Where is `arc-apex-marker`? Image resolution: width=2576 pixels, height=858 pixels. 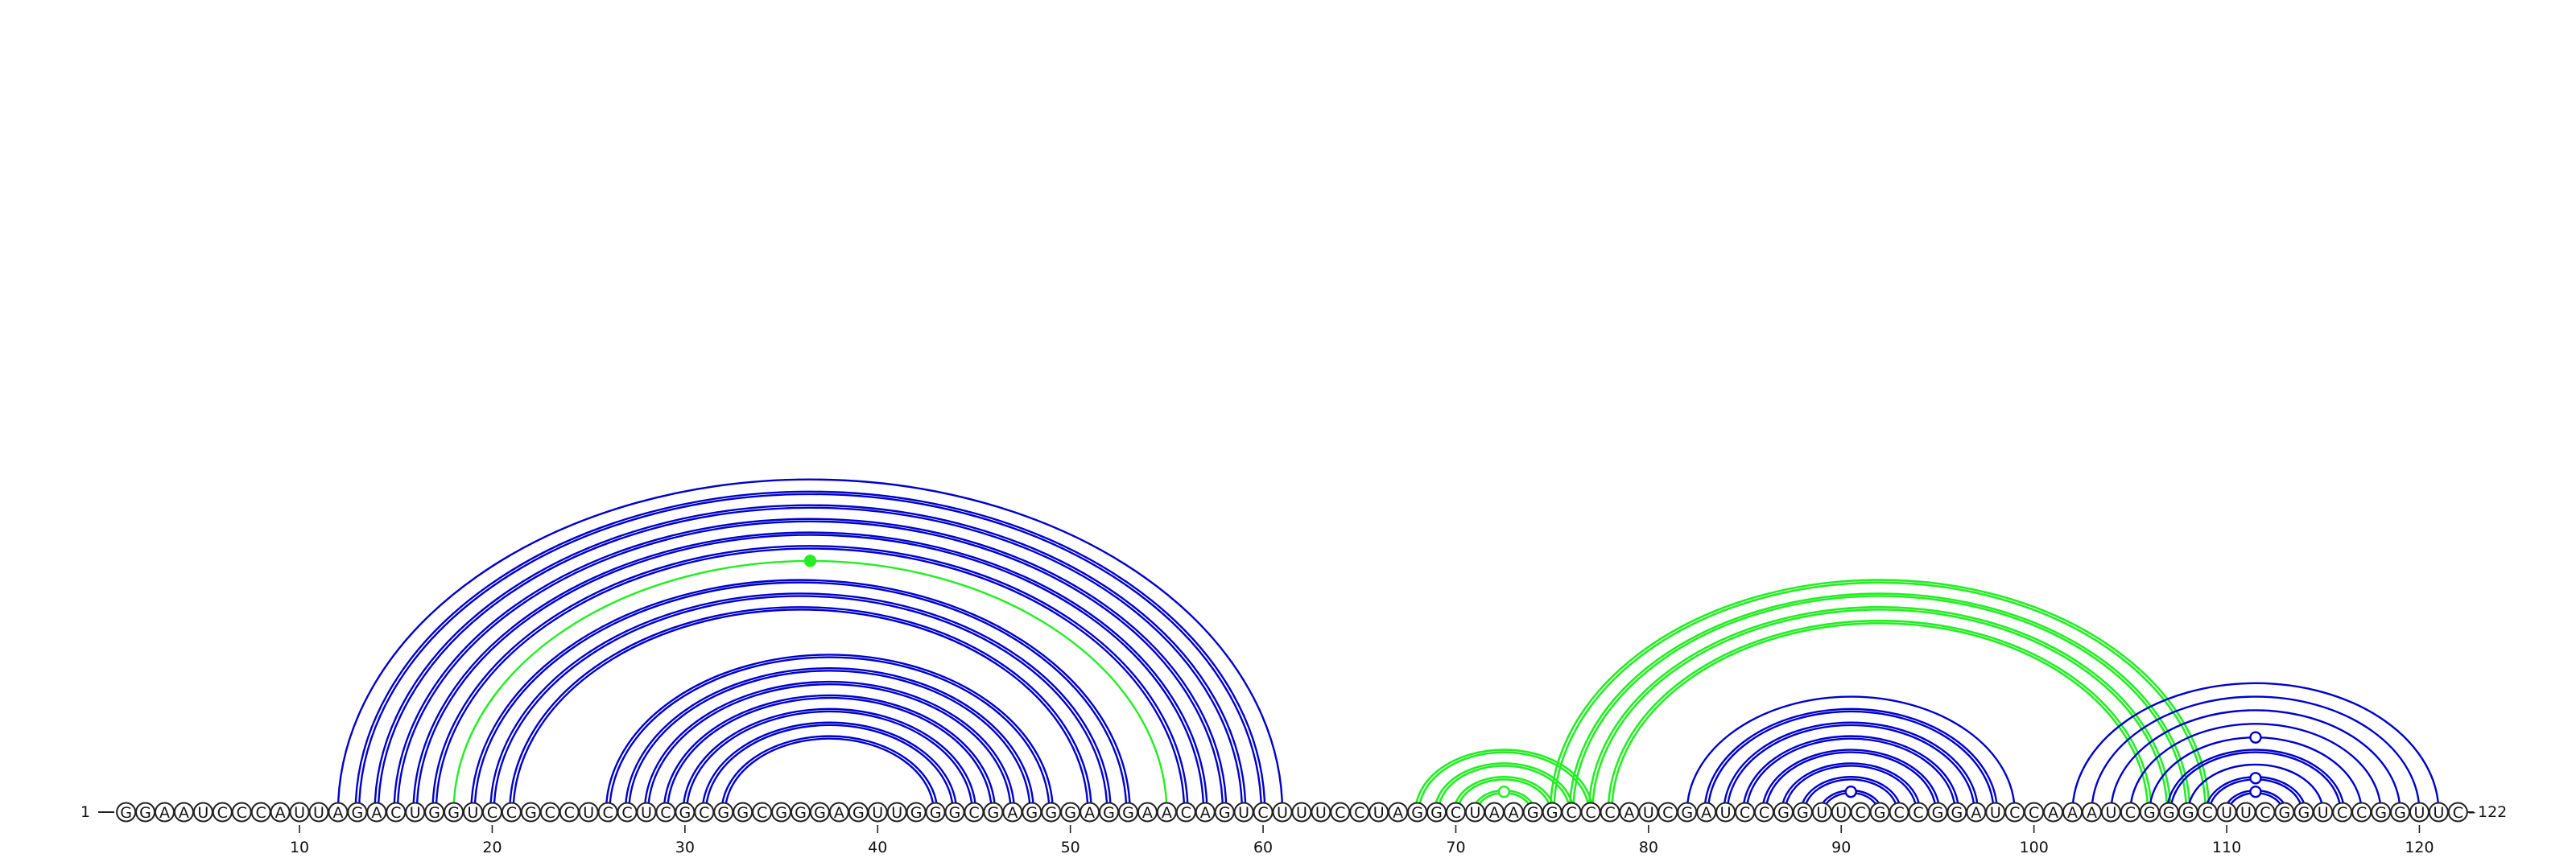 arc-apex-marker is located at coordinates (1504, 791).